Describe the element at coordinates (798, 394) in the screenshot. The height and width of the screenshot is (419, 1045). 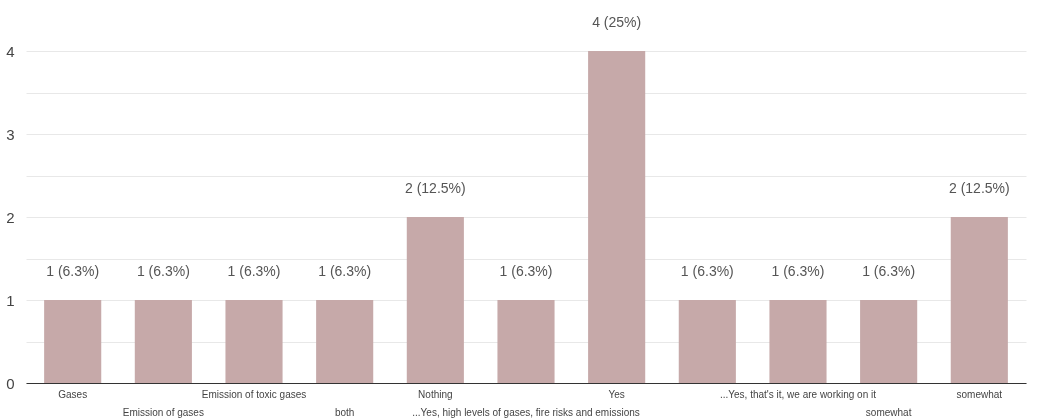
I see `x-tick-label: ...Yes, that's it, we are working on it` at that location.